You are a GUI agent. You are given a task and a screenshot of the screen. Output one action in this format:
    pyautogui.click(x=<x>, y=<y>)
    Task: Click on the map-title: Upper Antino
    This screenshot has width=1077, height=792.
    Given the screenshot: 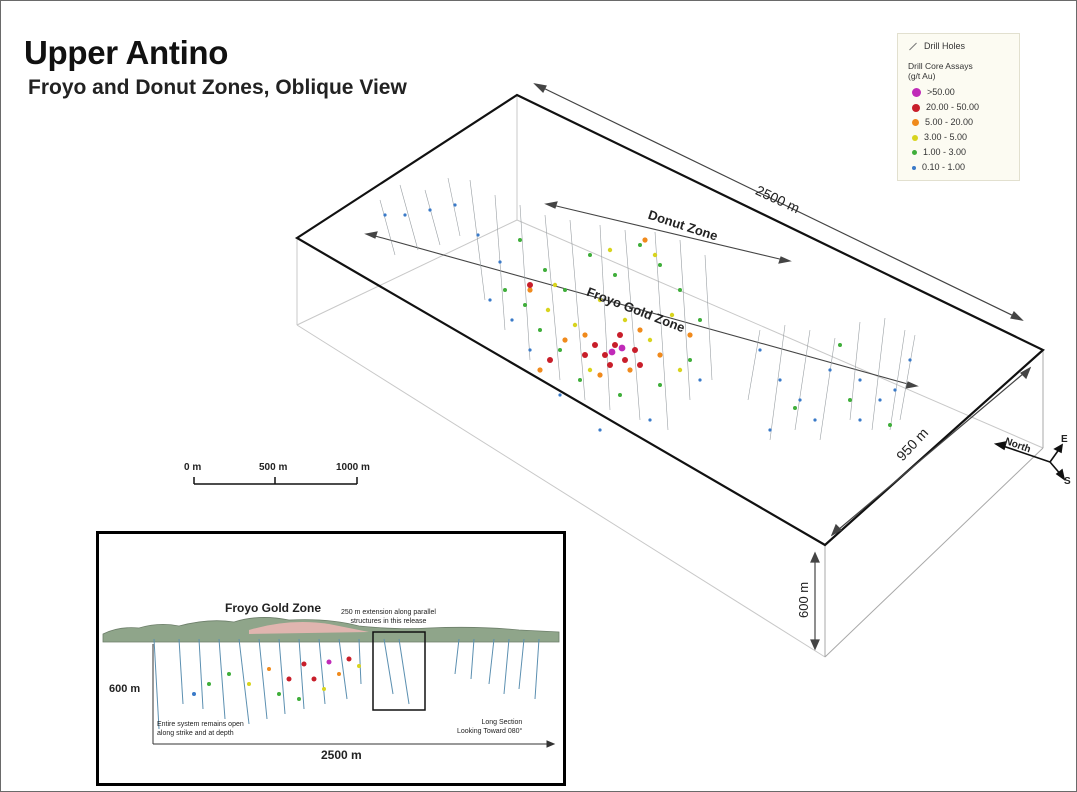 What is the action you would take?
    pyautogui.click(x=126, y=52)
    